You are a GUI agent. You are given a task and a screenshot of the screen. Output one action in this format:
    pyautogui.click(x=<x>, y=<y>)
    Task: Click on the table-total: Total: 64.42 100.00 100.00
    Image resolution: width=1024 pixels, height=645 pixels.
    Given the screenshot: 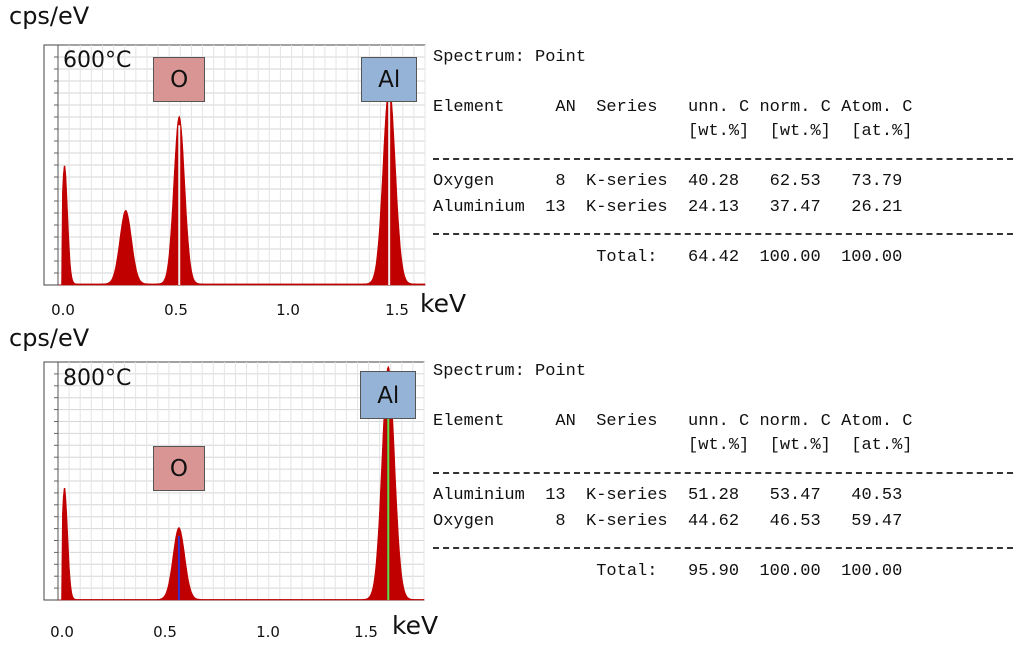 What is the action you would take?
    pyautogui.click(x=668, y=257)
    